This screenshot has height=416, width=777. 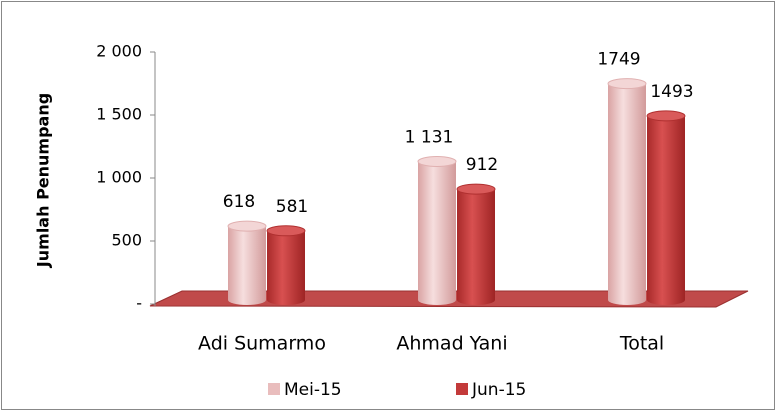 I want to click on data-label: 1749, so click(x=618, y=60).